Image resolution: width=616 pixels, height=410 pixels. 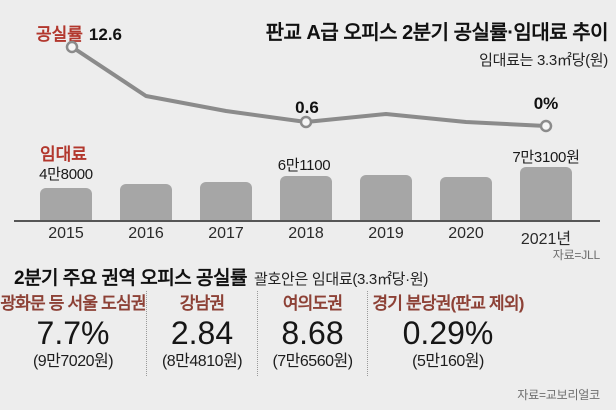 I want to click on rent-bar-2015, so click(x=66, y=204).